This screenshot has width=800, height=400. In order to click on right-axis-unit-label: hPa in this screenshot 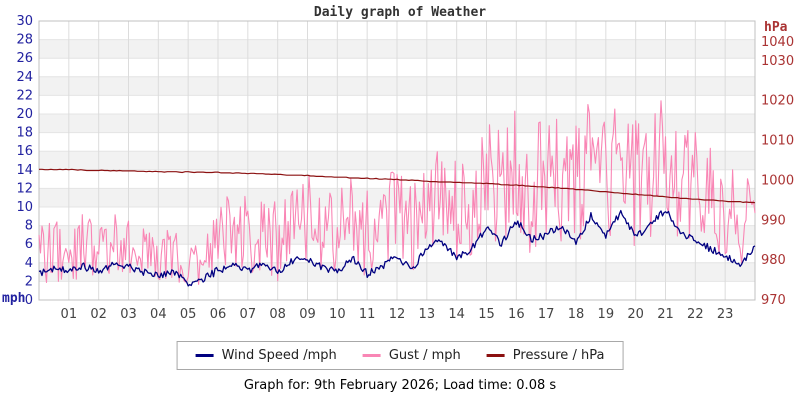, I will do `click(776, 27)`.